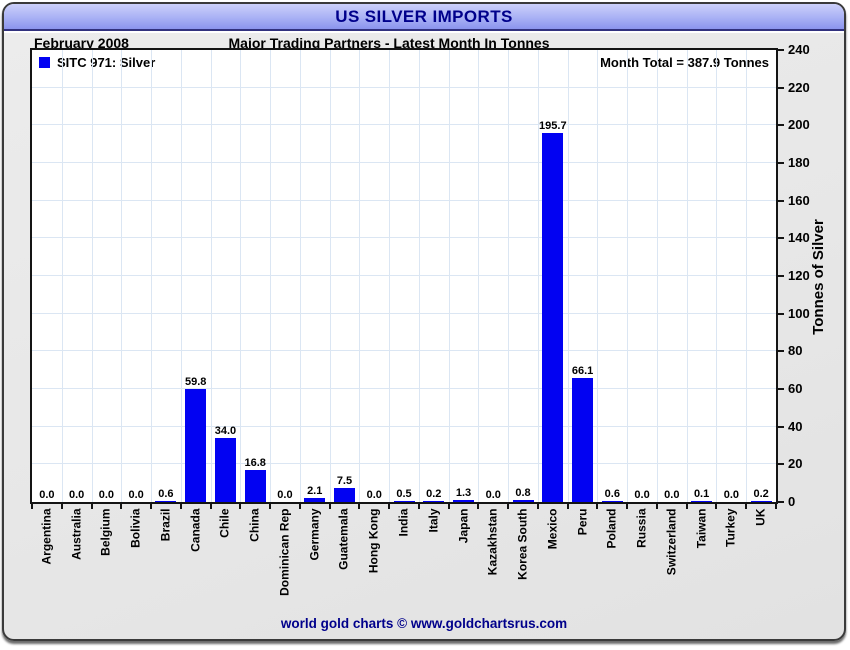 This screenshot has width=850, height=650. I want to click on y-axis-tick-label: 180, so click(799, 162).